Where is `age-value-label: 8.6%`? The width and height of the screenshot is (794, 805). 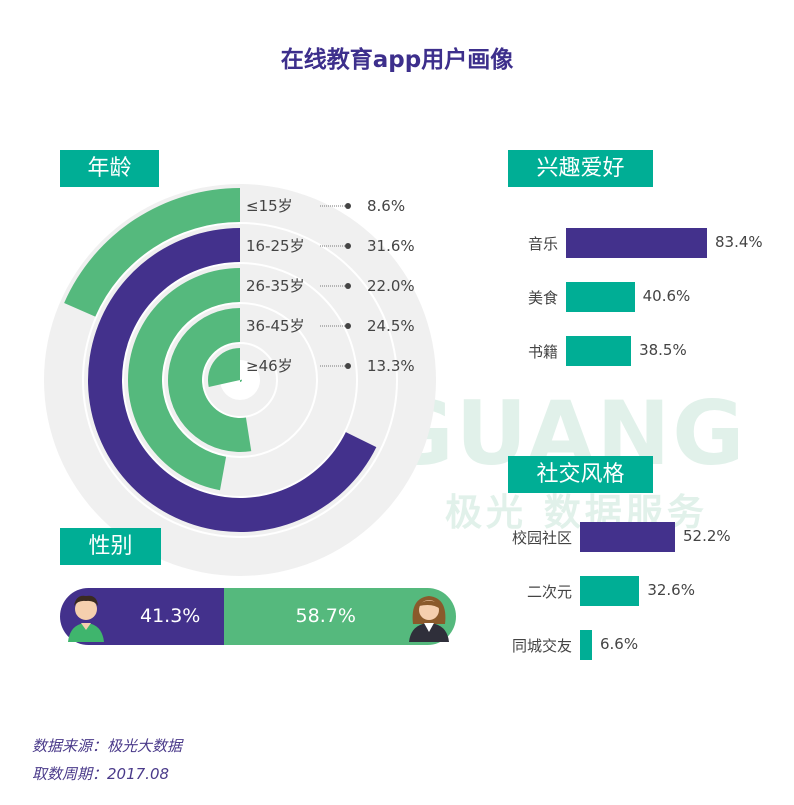
age-value-label: 8.6% is located at coordinates (386, 206).